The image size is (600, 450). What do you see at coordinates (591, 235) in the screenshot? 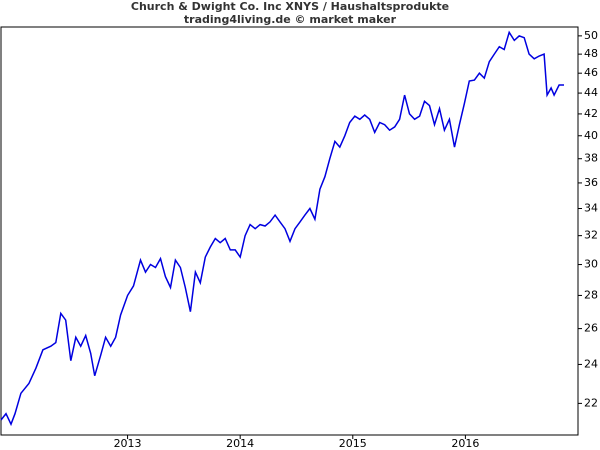
I see `y-tick-label: 32` at bounding box center [591, 235].